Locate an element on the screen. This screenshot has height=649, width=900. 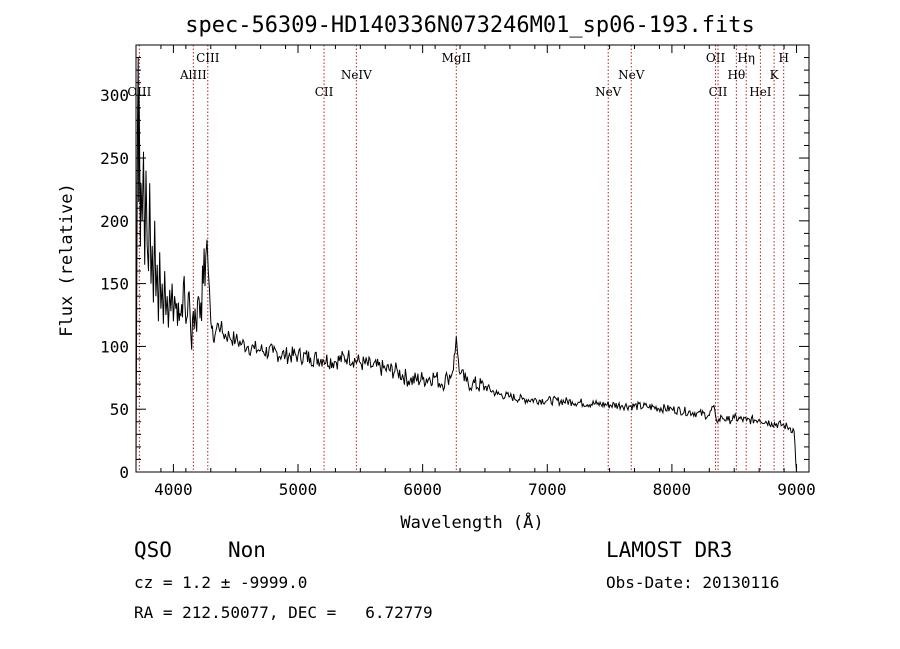
line-marker-label: CIII is located at coordinates (208, 58).